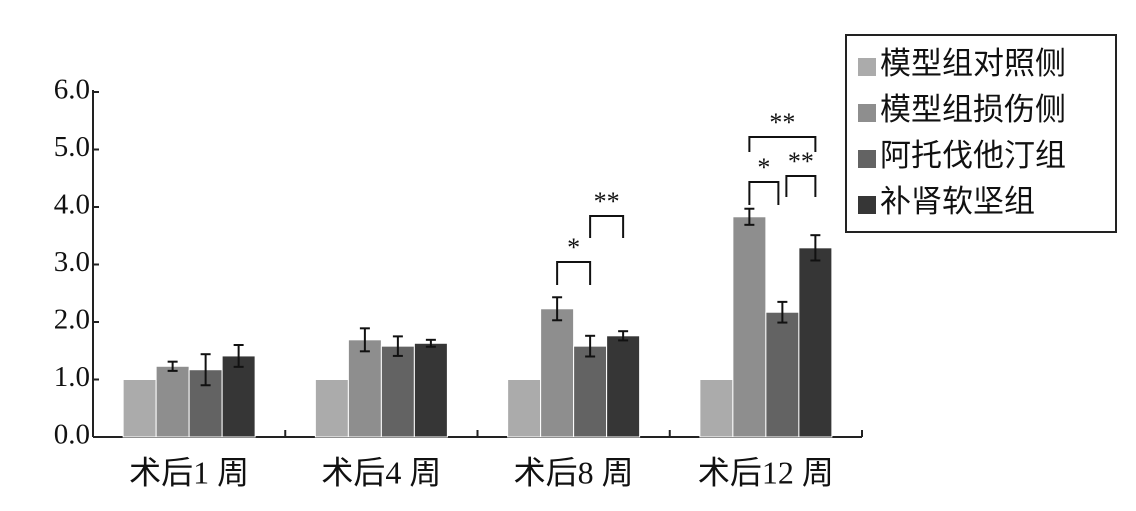 The image size is (1136, 511). I want to click on legend-label: 模型组损伤侧, so click(973, 109).